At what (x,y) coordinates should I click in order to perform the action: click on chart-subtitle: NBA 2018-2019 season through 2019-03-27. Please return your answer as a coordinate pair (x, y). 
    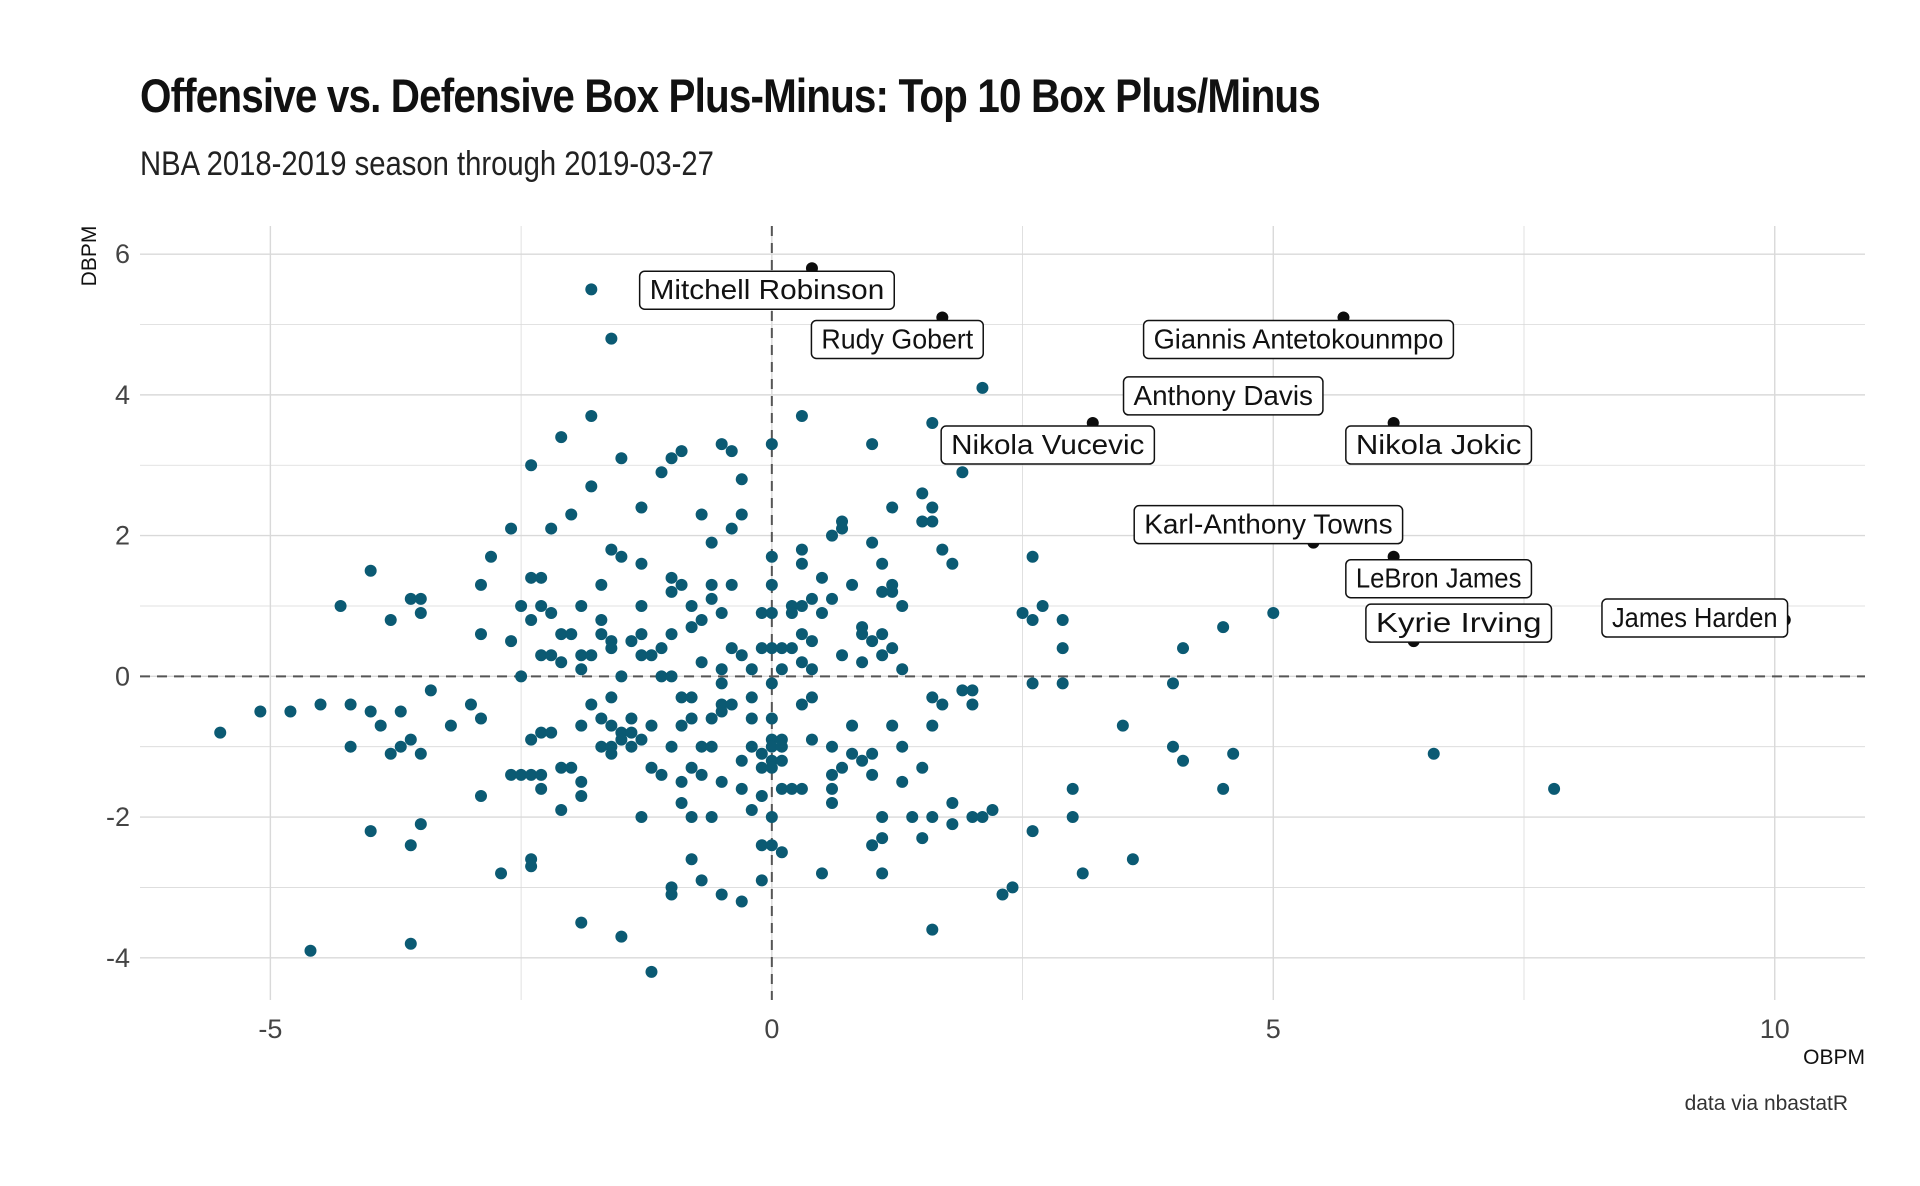
    Looking at the image, I should click on (427, 164).